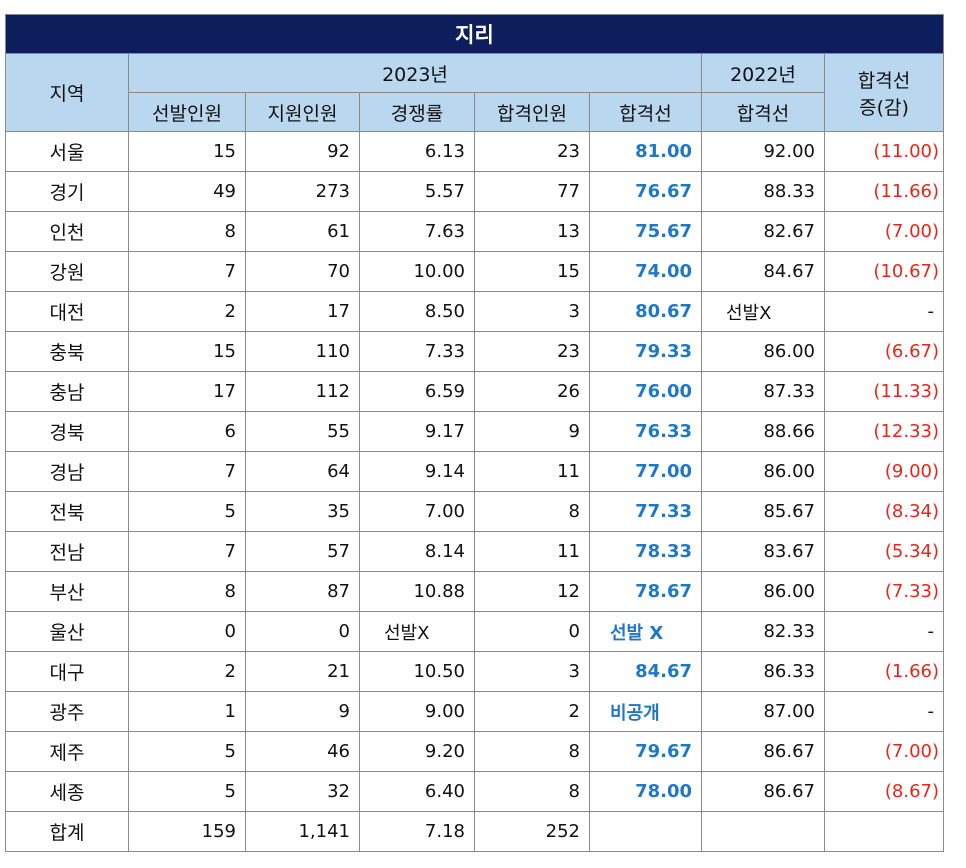  What do you see at coordinates (884, 711) in the screenshot?
I see `cell-change: -` at bounding box center [884, 711].